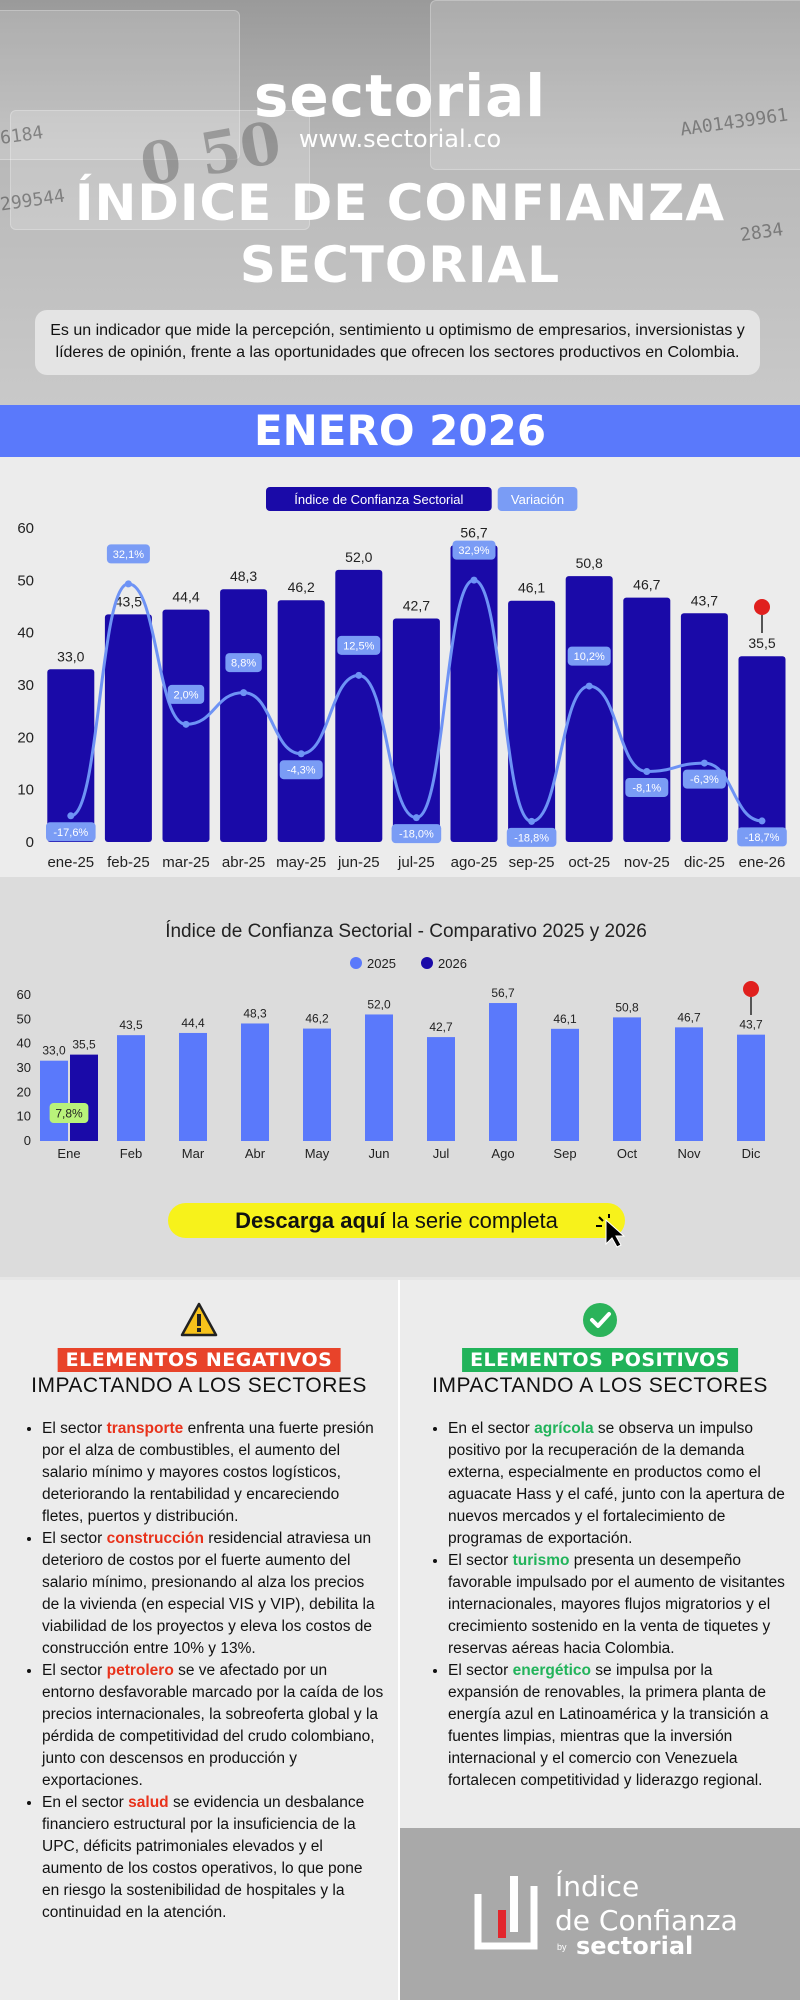  What do you see at coordinates (597, 1886) in the screenshot?
I see `footer-title-line1: Índice` at bounding box center [597, 1886].